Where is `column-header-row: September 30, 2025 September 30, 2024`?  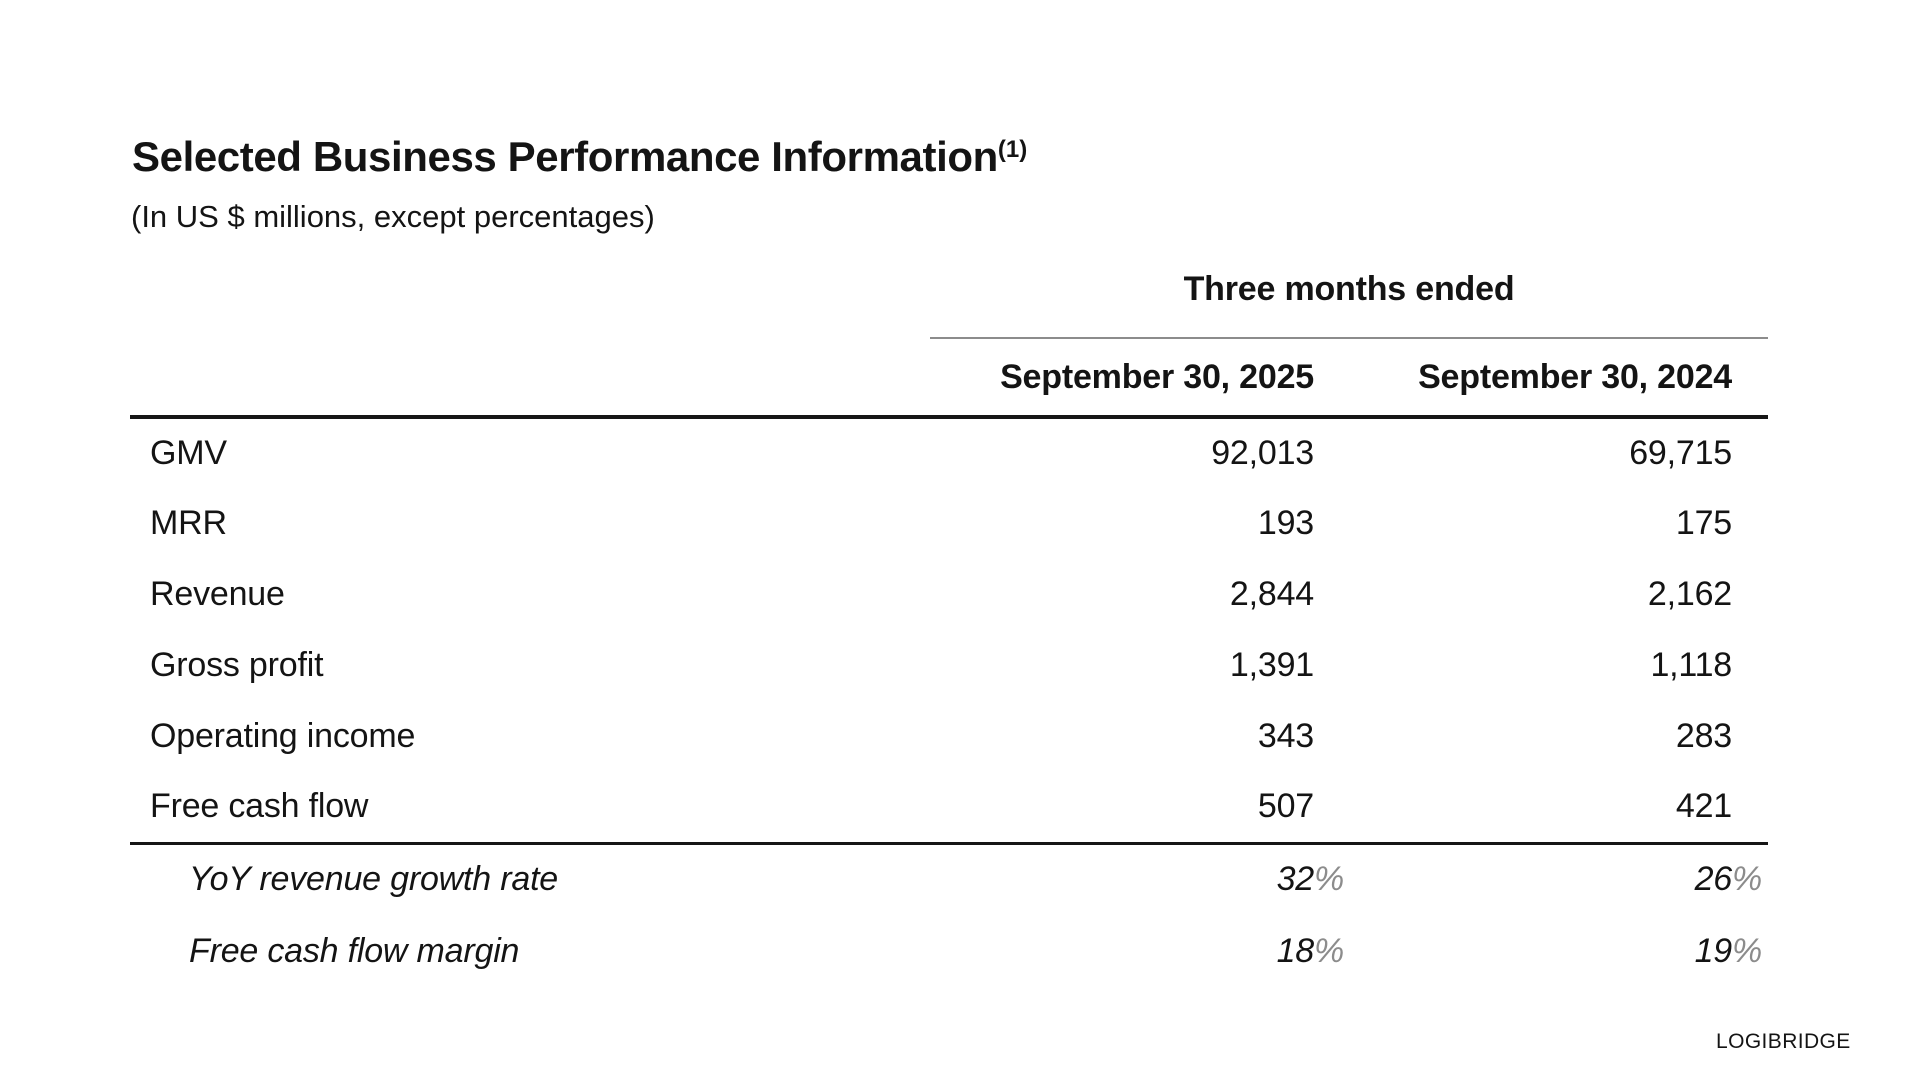 column-header-row: September 30, 2025 September 30, 2024 is located at coordinates (949, 378).